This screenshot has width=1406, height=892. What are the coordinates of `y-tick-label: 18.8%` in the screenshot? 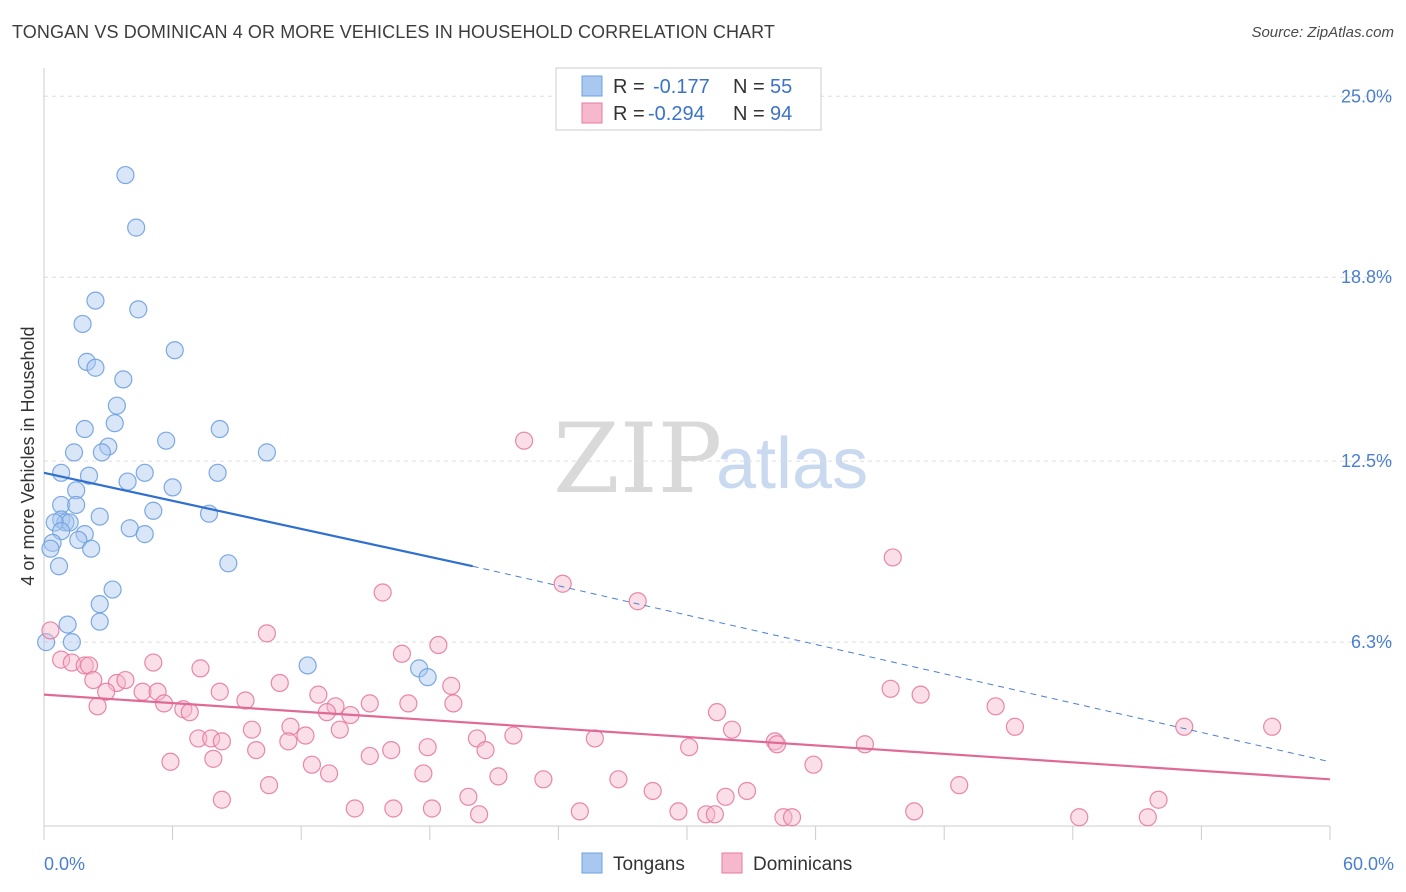 It's located at (1366, 277).